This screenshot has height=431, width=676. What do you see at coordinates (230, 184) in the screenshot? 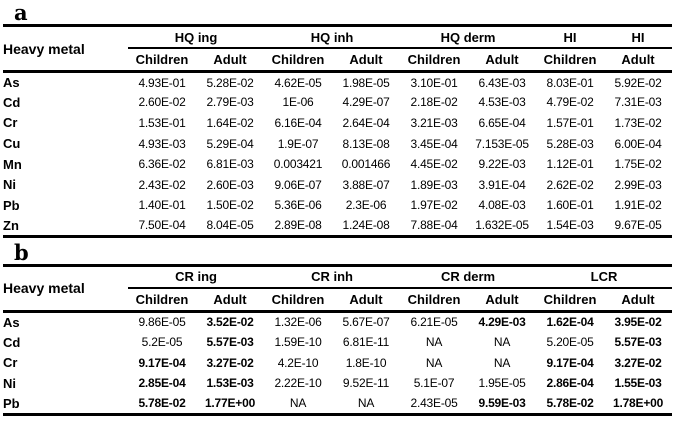
I see `value-cell: 2.60E-03` at bounding box center [230, 184].